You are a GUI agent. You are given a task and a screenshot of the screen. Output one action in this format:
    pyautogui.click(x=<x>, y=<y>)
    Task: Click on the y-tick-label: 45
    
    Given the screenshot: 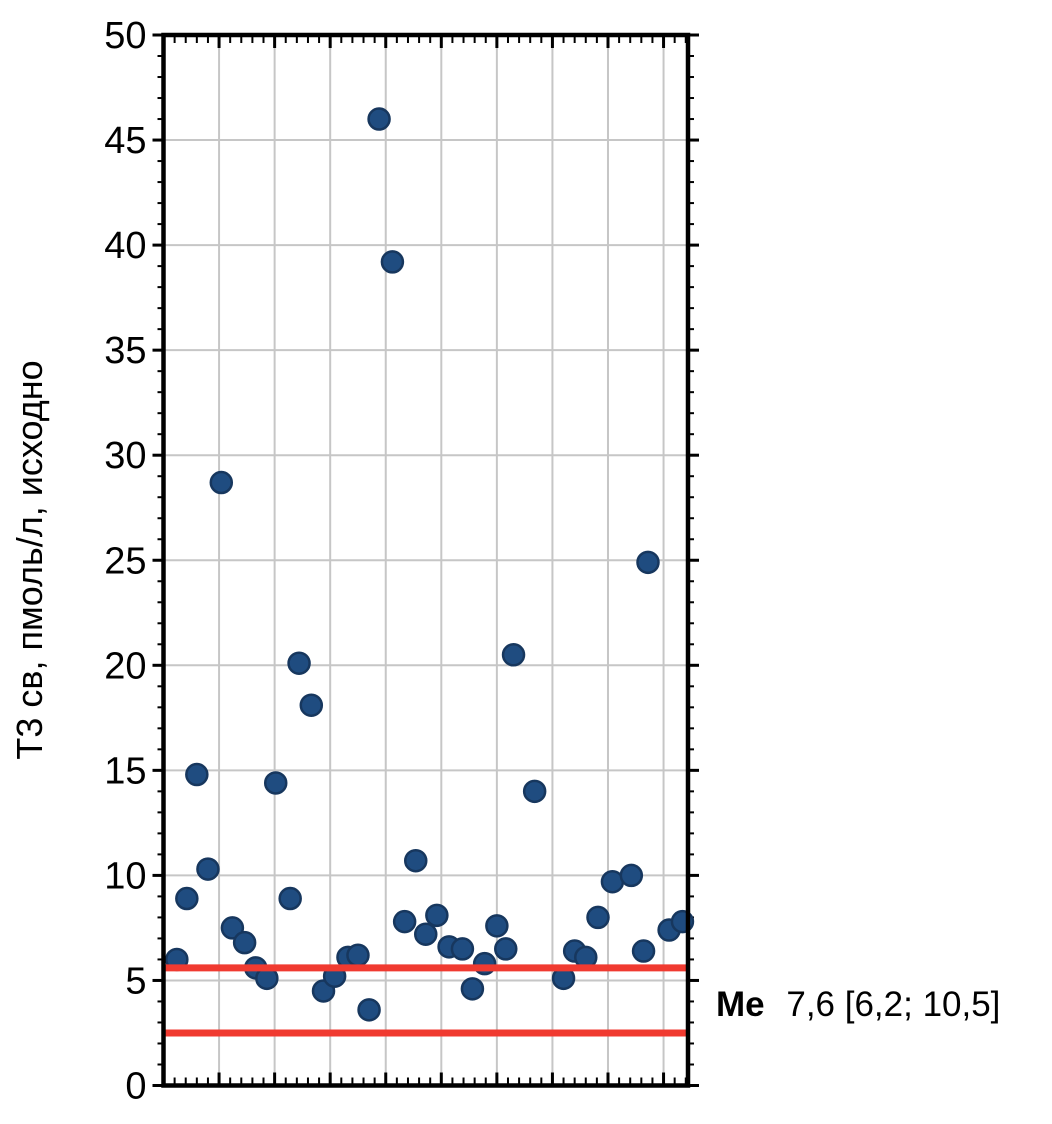 What is the action you would take?
    pyautogui.click(x=125, y=141)
    